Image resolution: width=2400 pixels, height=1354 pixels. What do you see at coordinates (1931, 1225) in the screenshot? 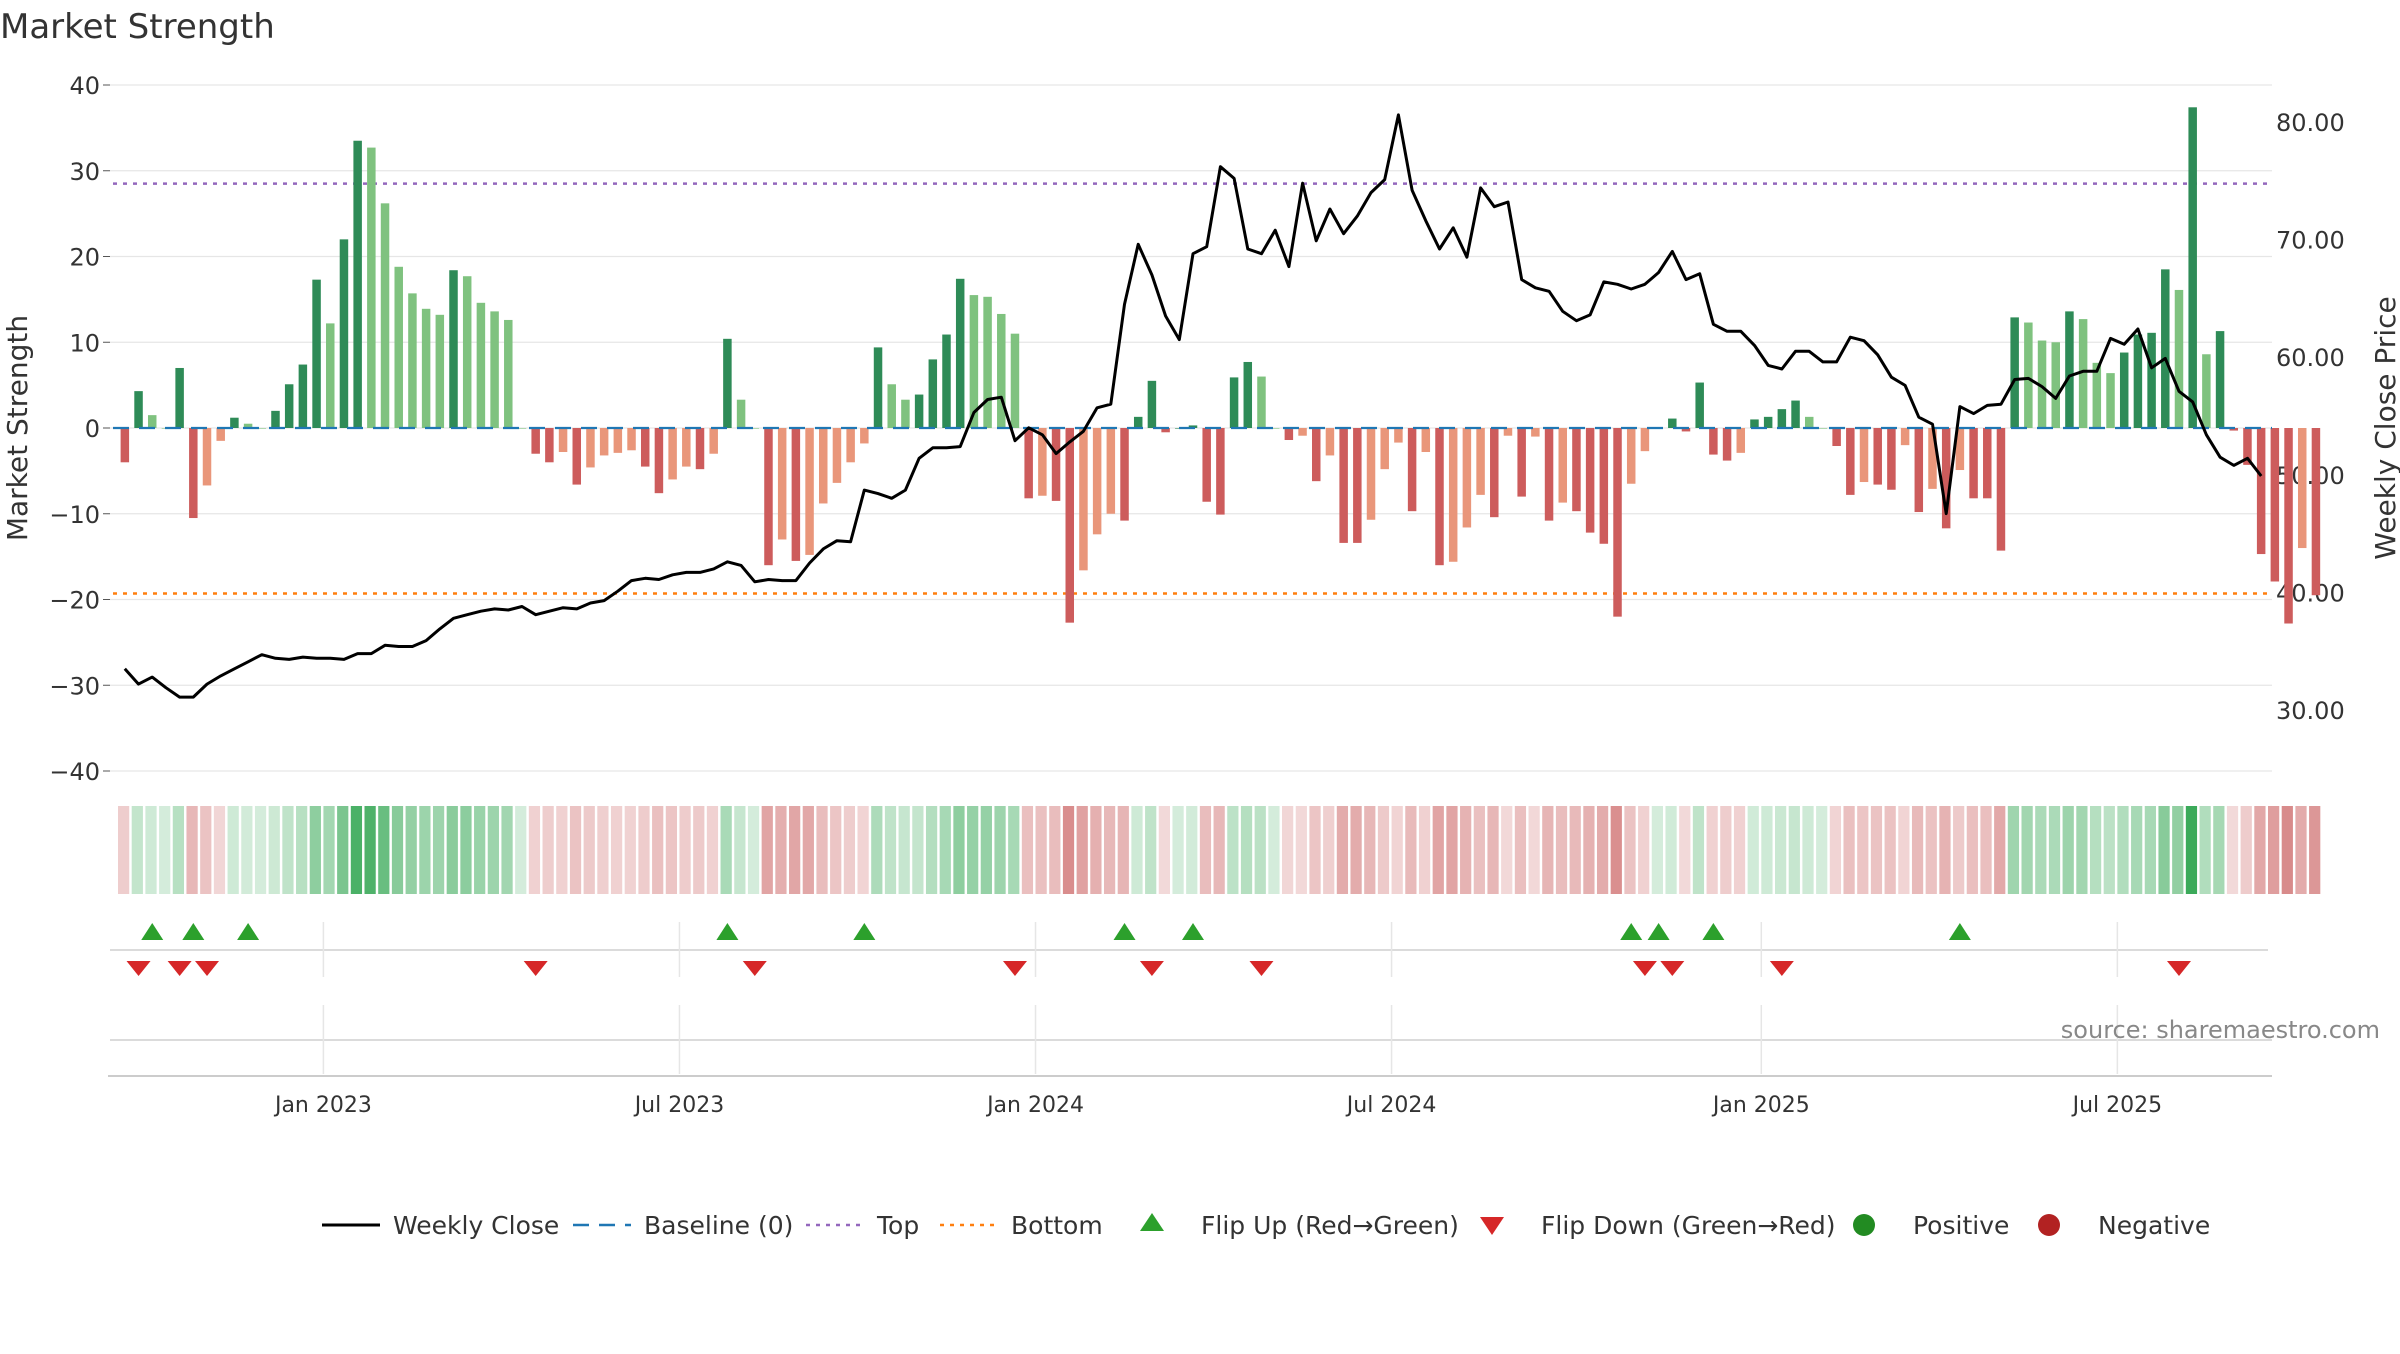
I see `legend-item-positive: Positive` at bounding box center [1931, 1225].